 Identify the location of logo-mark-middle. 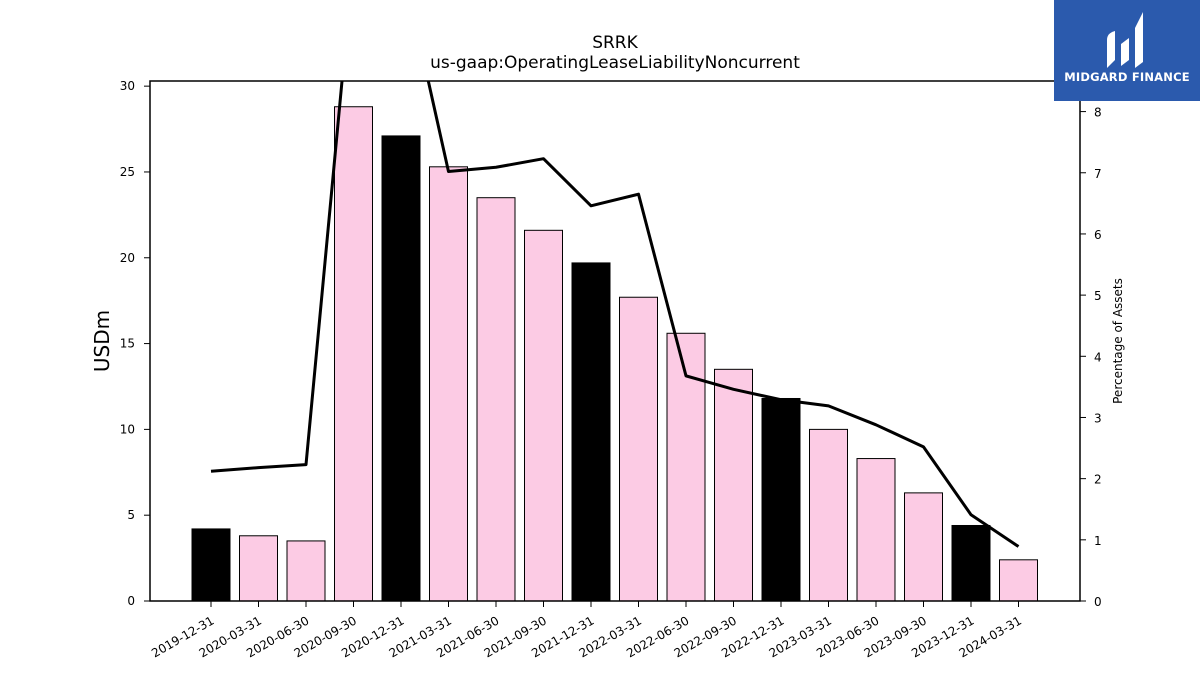
(1125, 52).